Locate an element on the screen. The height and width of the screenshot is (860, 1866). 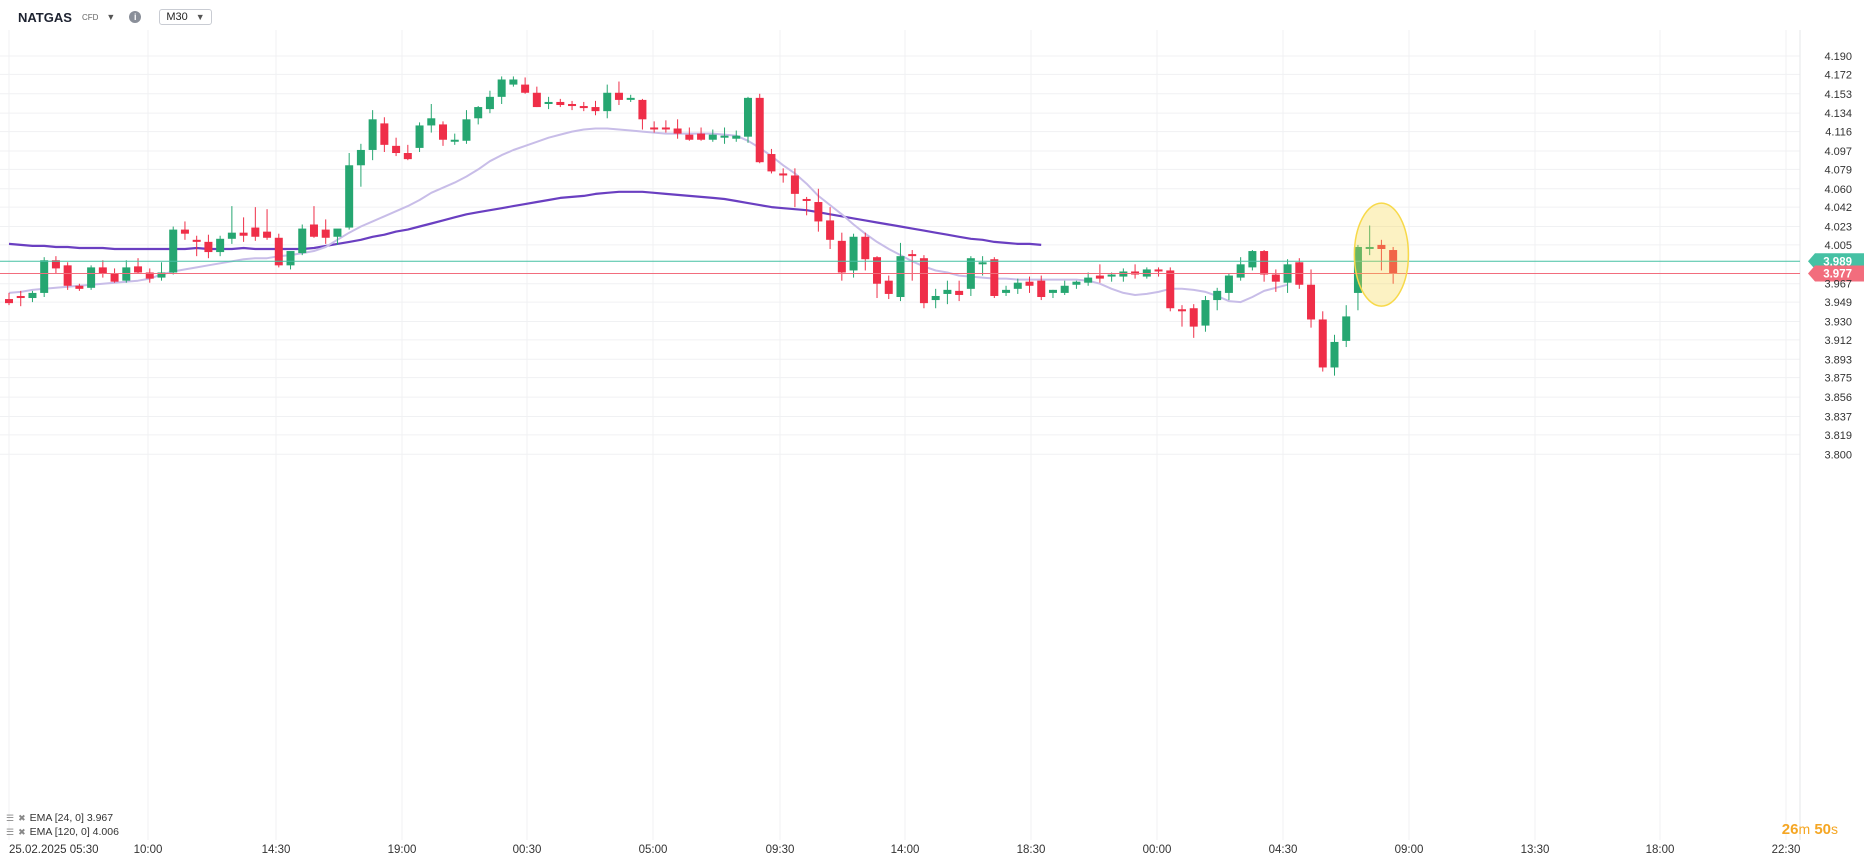
x-tick-label: 18:00 is located at coordinates (1660, 850).